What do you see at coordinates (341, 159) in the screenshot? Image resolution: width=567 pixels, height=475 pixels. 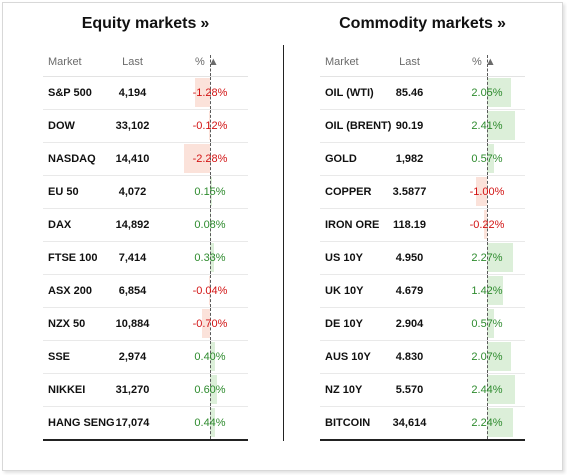 I see `market-name: GOLD` at bounding box center [341, 159].